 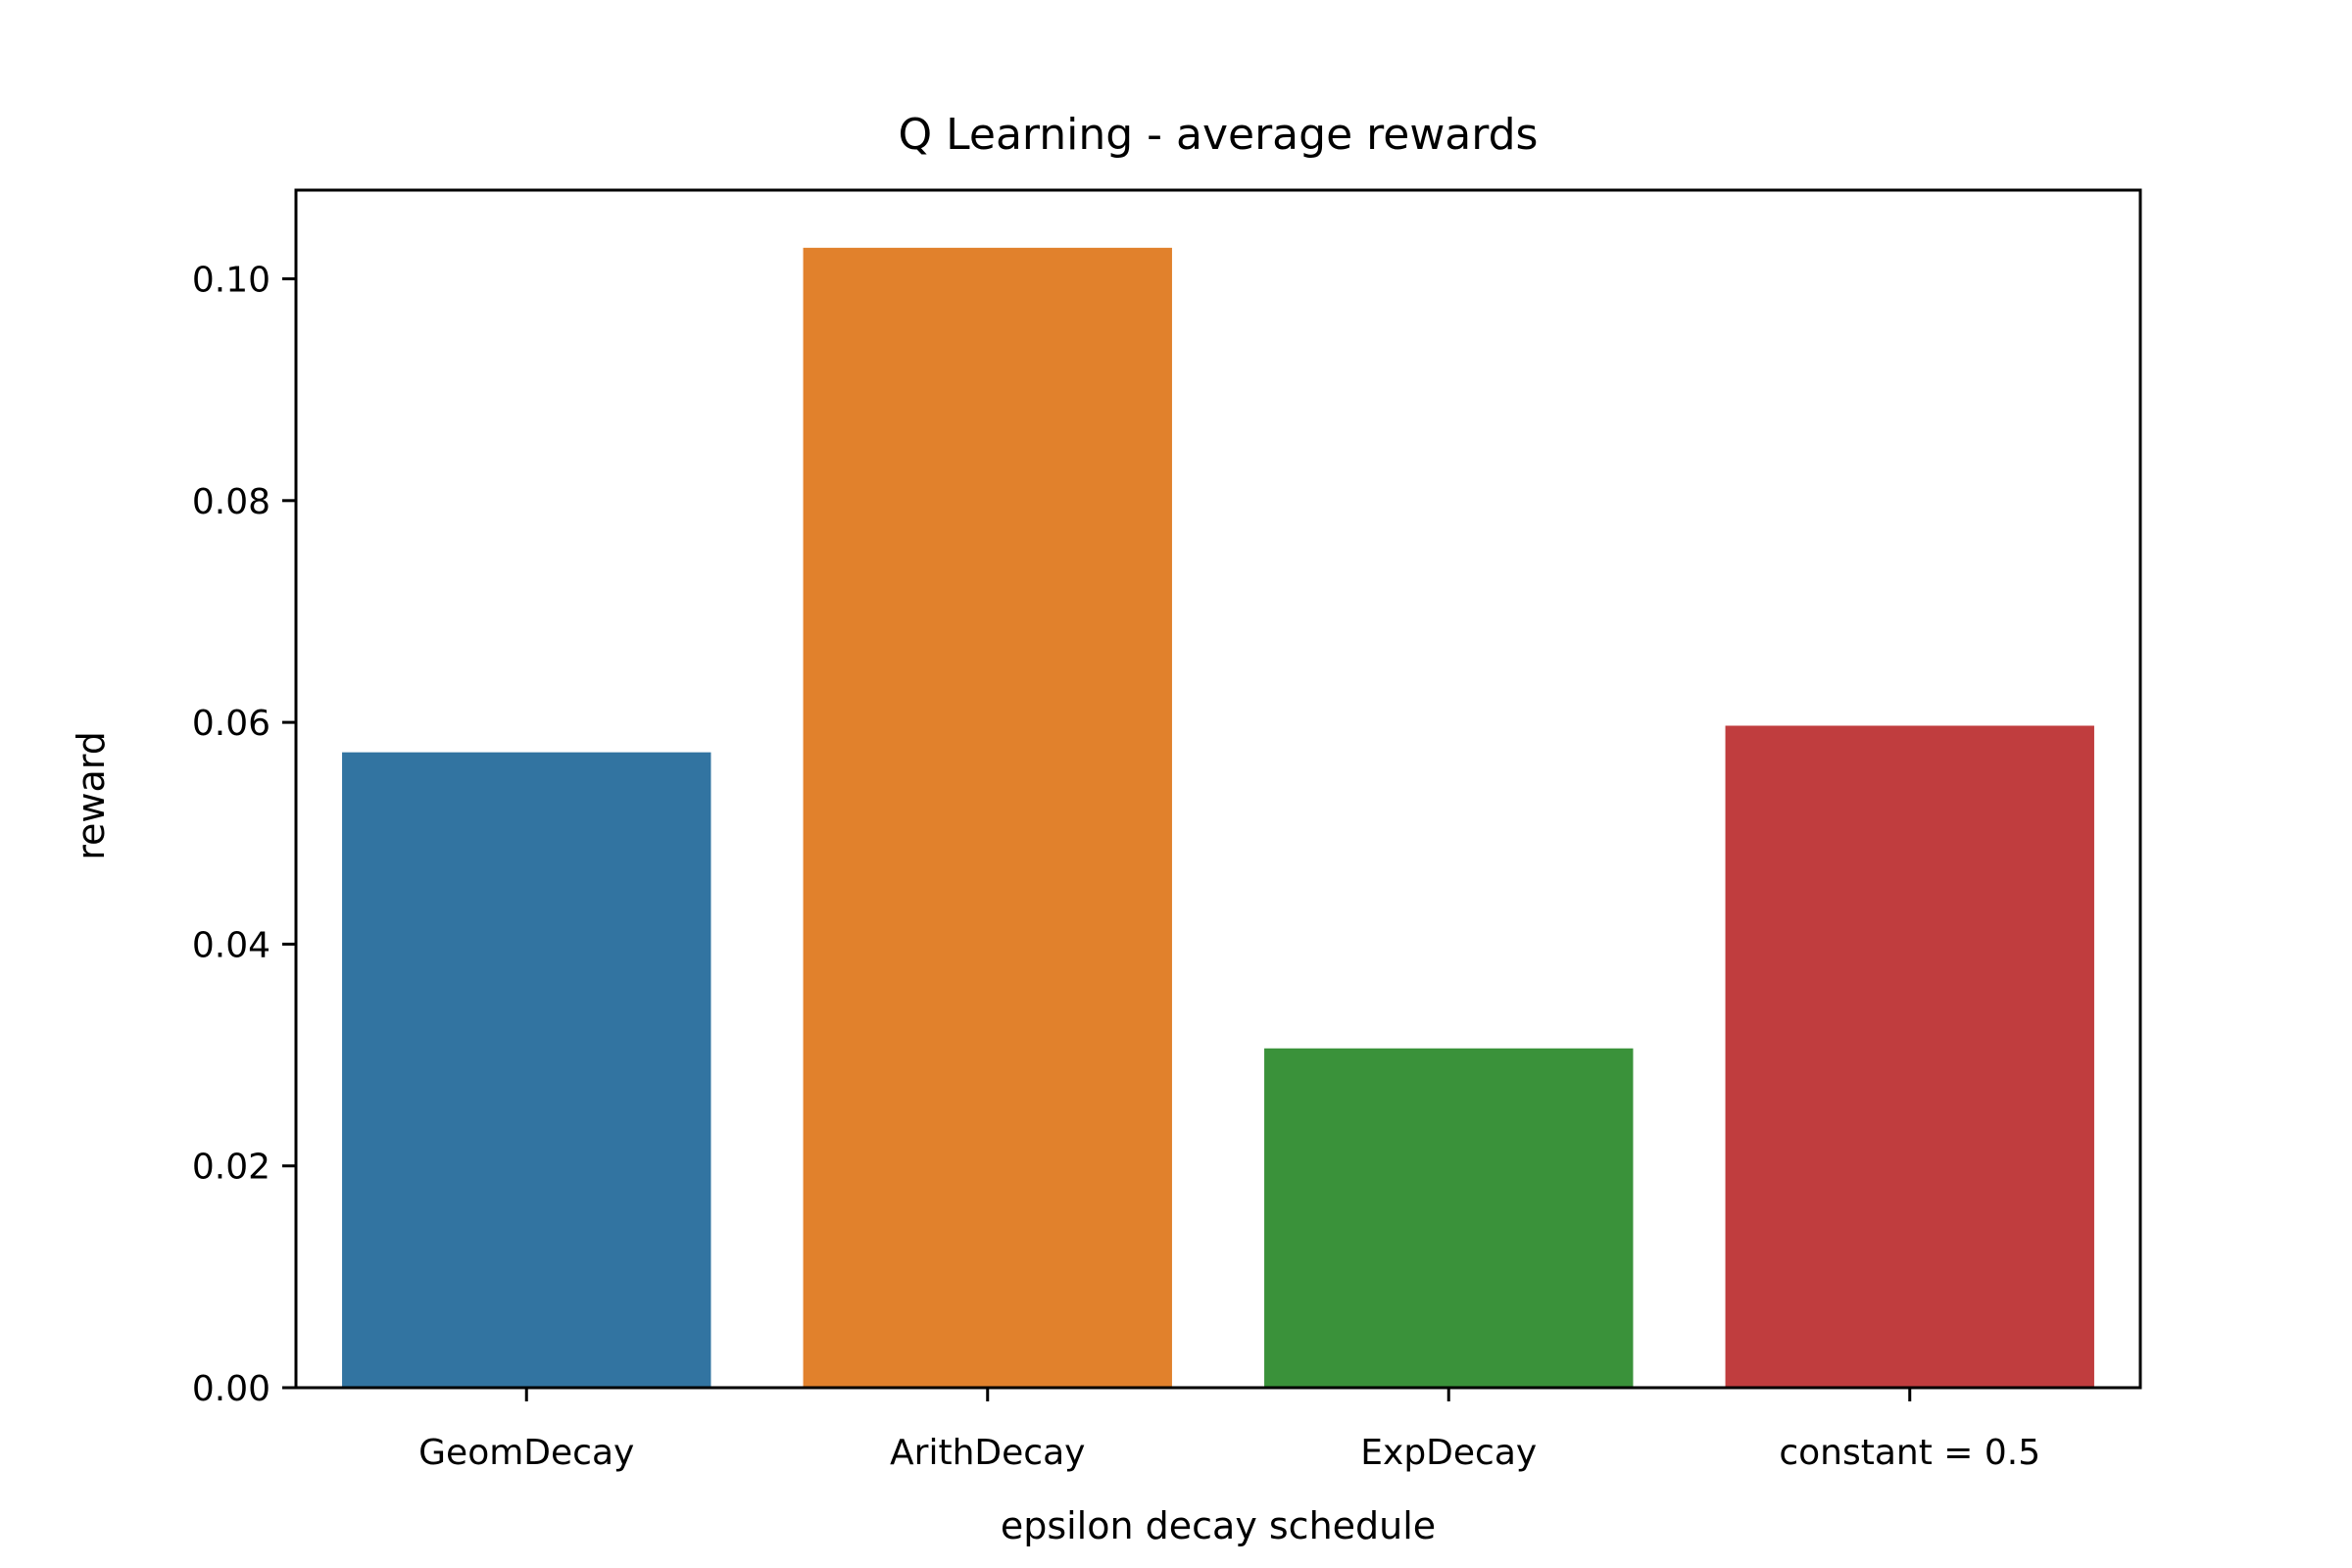 I want to click on y-axis-ticks: 0.00 0.02 0.04 0.06 0.08 0.10, so click(x=244, y=835).